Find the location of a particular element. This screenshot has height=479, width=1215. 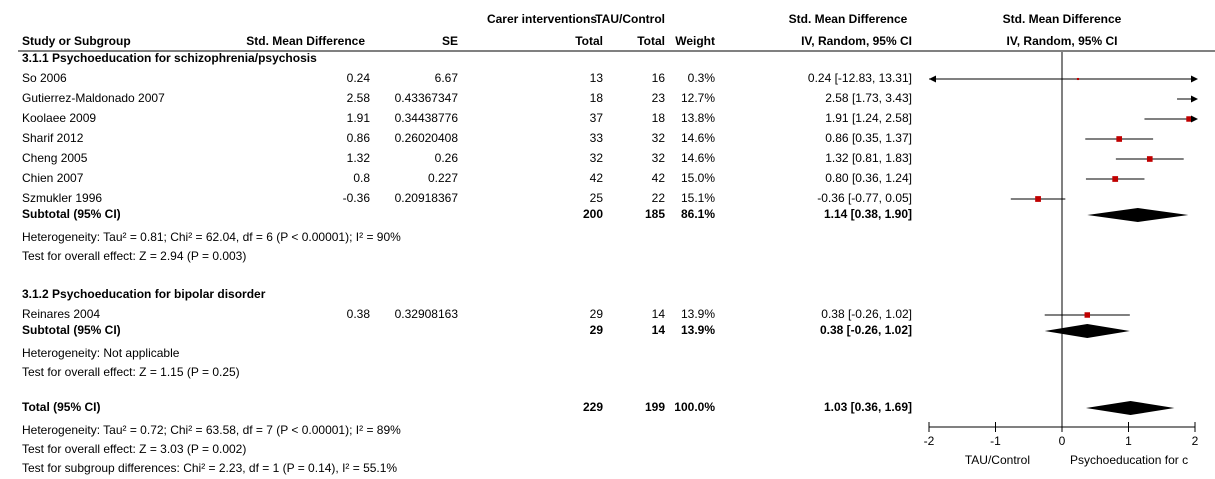

study-name: Gutierrez-Maldonado 2007 is located at coordinates (93, 98).